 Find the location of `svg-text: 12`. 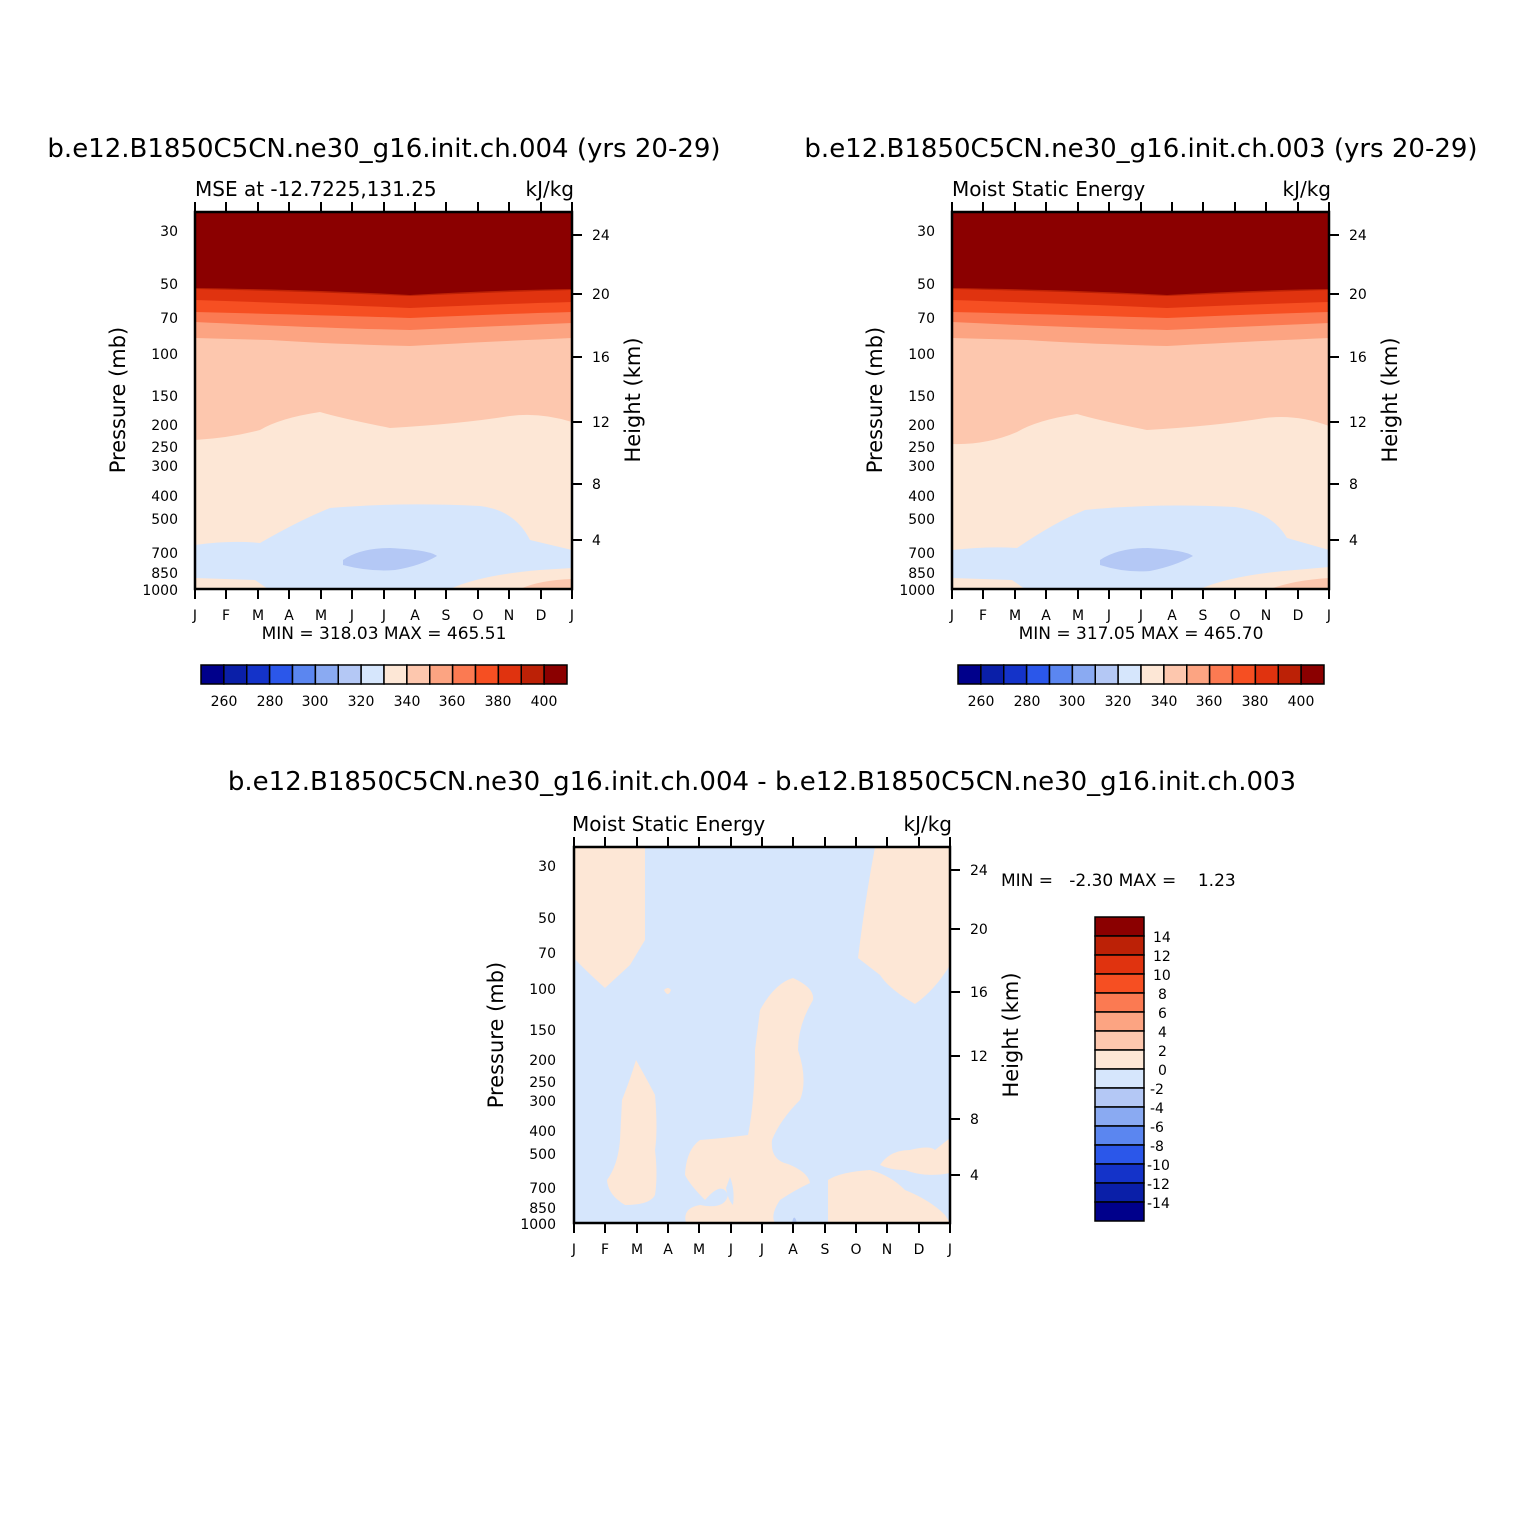

svg-text: 12 is located at coordinates (601, 423).